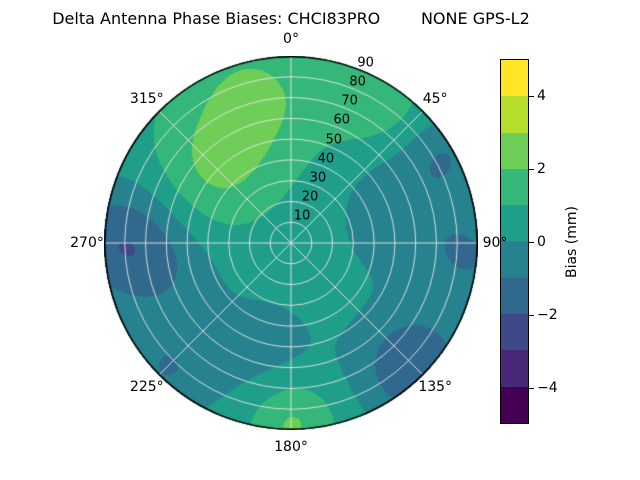  I want to click on azimuth-label-0: 0°, so click(291, 39).